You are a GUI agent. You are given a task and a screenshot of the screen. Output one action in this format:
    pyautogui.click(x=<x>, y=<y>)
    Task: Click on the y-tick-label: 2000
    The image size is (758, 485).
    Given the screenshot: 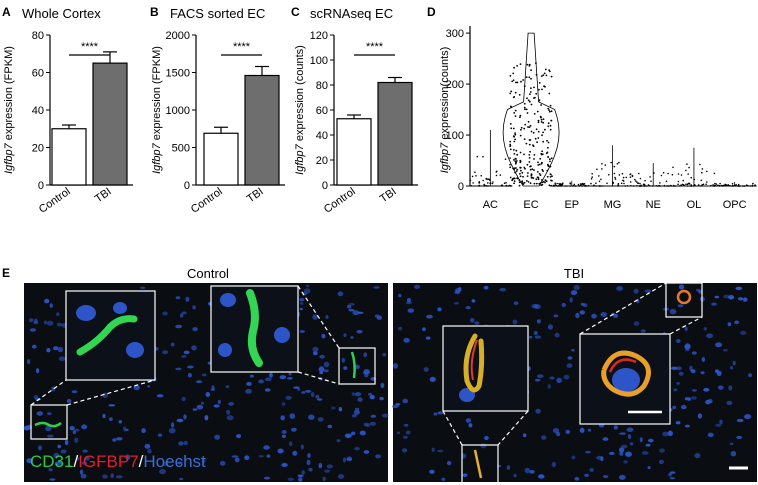 What is the action you would take?
    pyautogui.click(x=178, y=36)
    